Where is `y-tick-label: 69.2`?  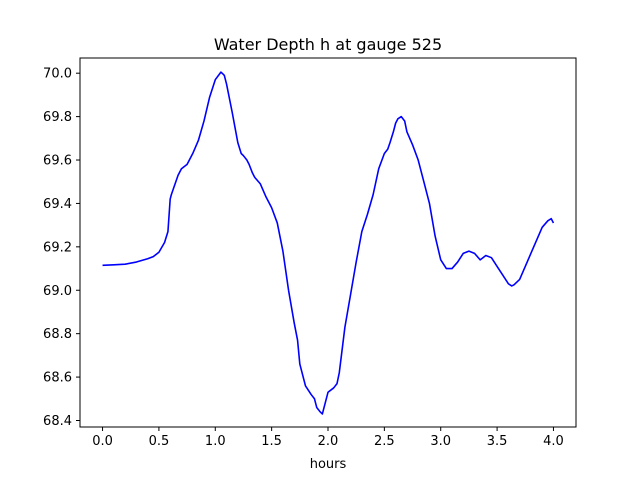 y-tick-label: 69.2 is located at coordinates (57, 247).